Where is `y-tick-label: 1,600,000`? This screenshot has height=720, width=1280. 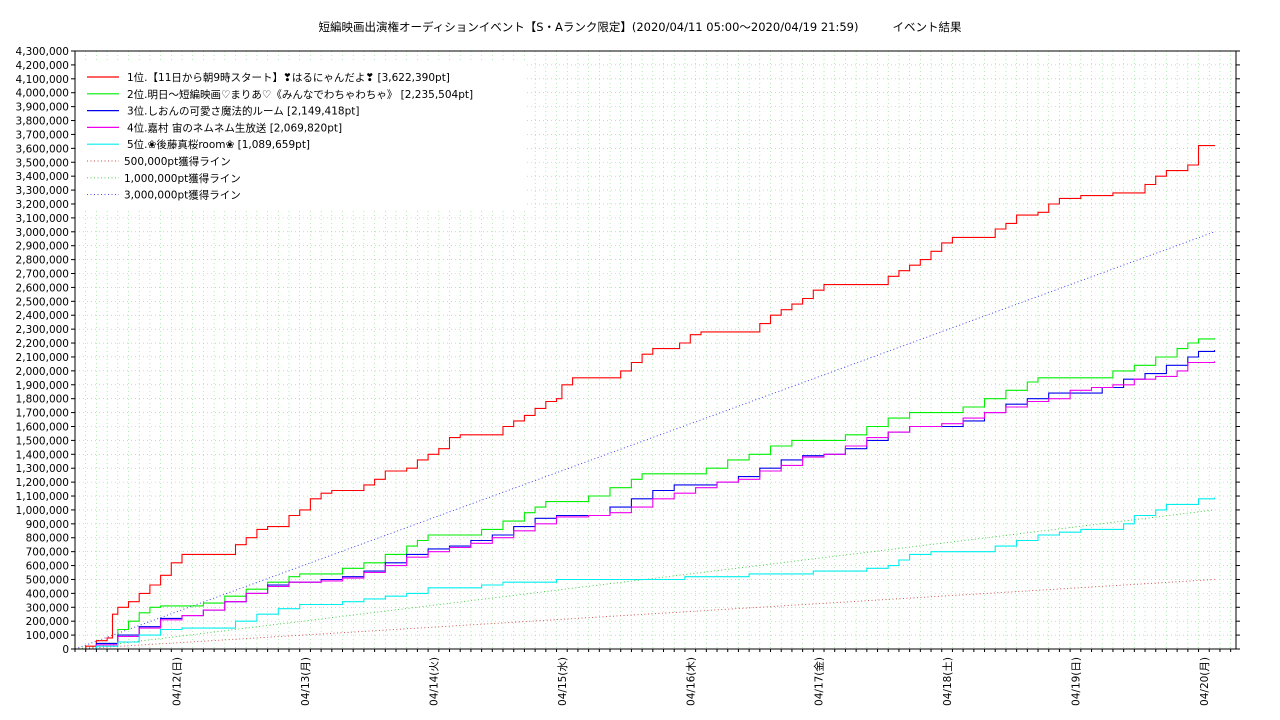
y-tick-label: 1,600,000 is located at coordinates (42, 427).